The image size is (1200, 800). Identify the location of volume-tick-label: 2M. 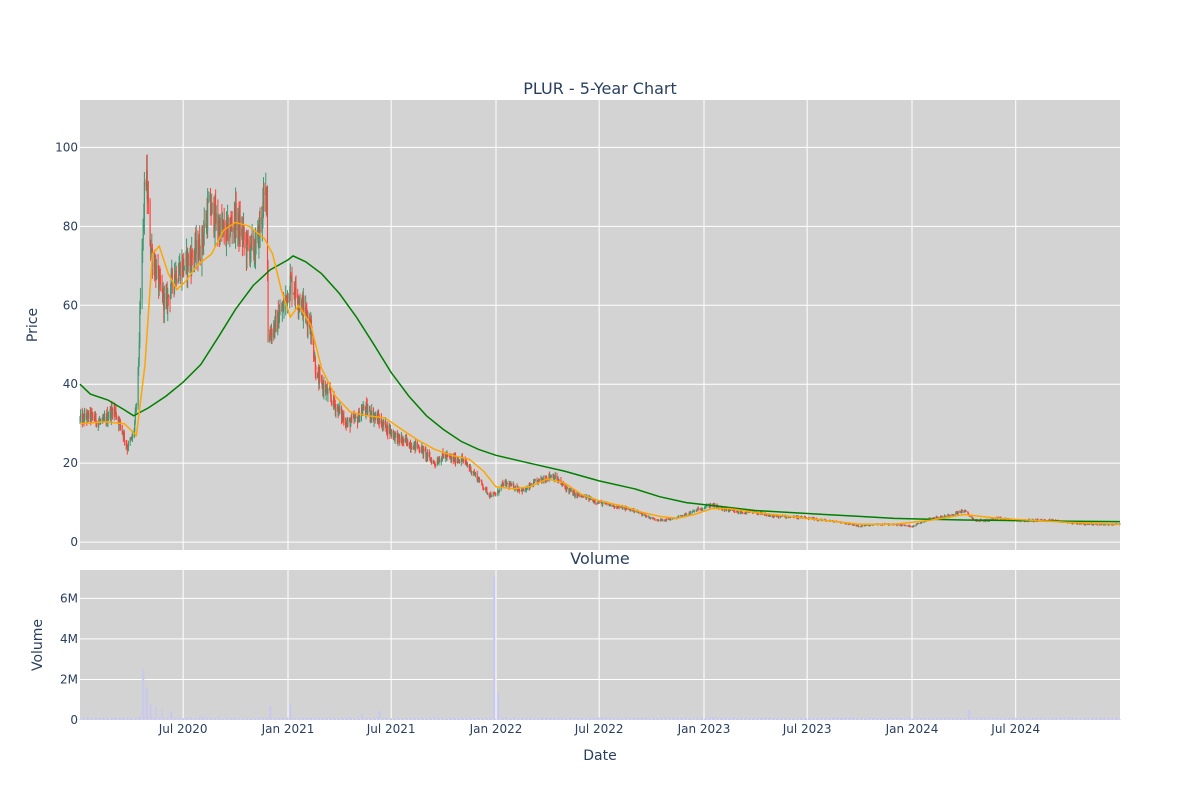
(69, 679).